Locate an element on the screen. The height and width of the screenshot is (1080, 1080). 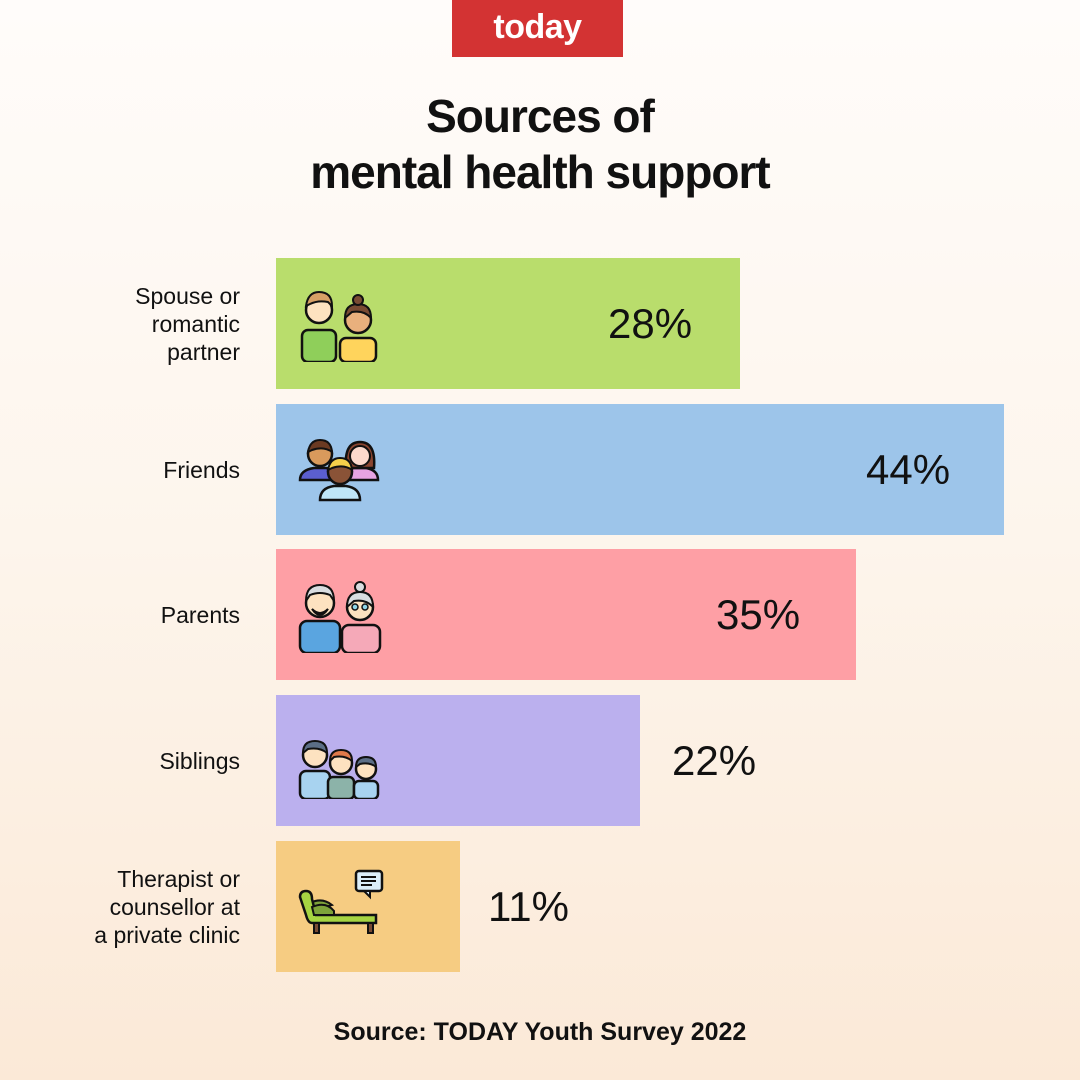
chart-title: Sources of mental health support is located at coordinates (540, 144).